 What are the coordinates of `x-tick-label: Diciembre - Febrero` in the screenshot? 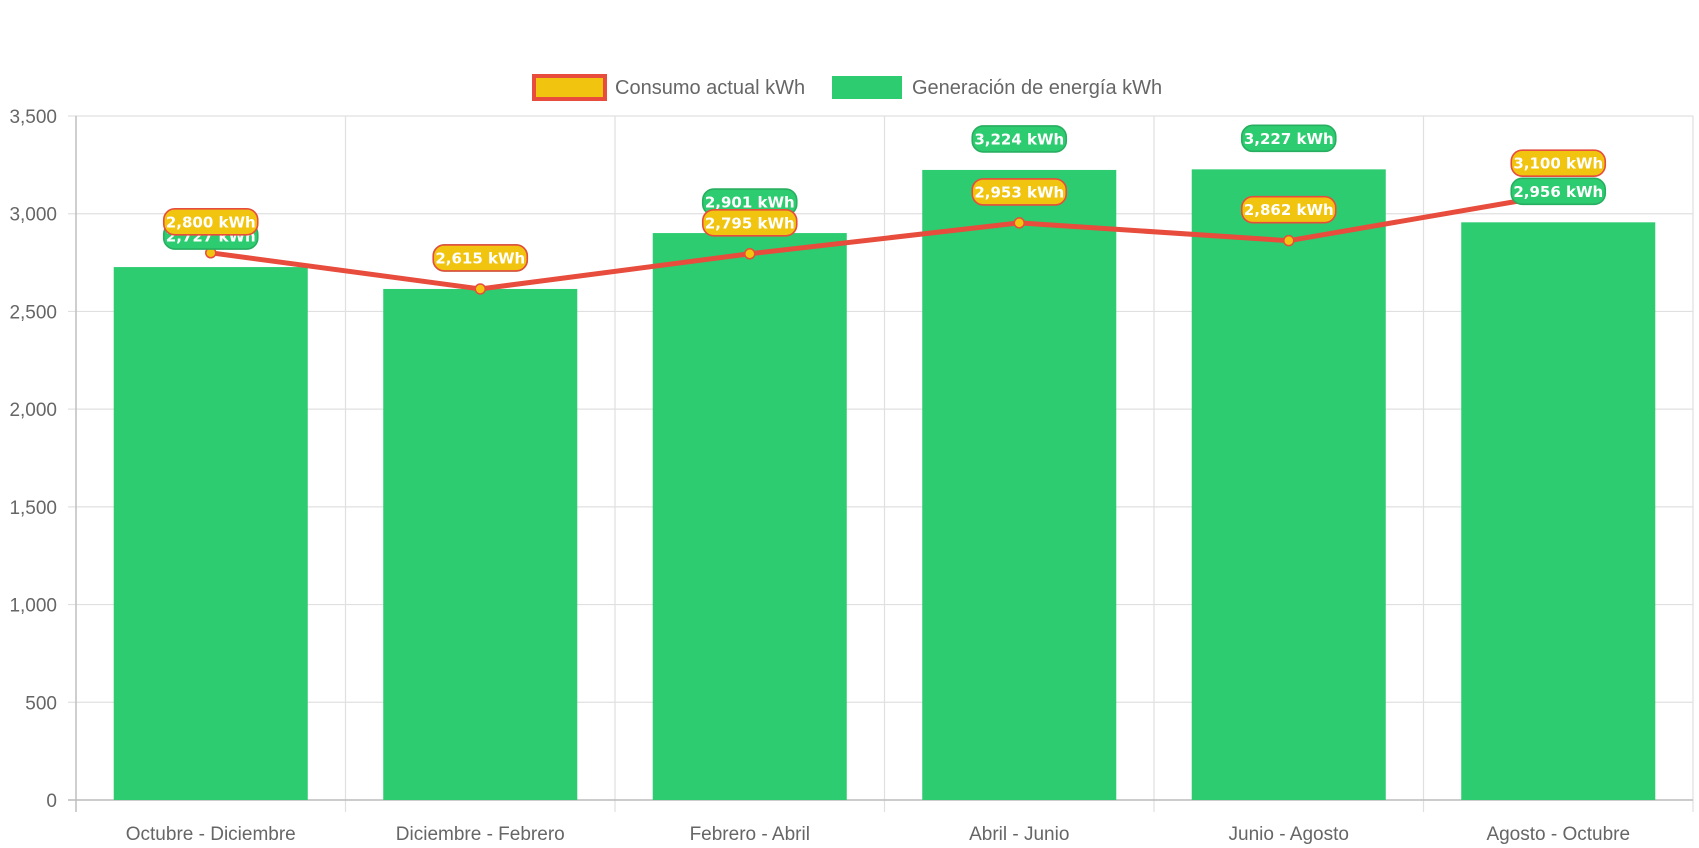 It's located at (480, 834).